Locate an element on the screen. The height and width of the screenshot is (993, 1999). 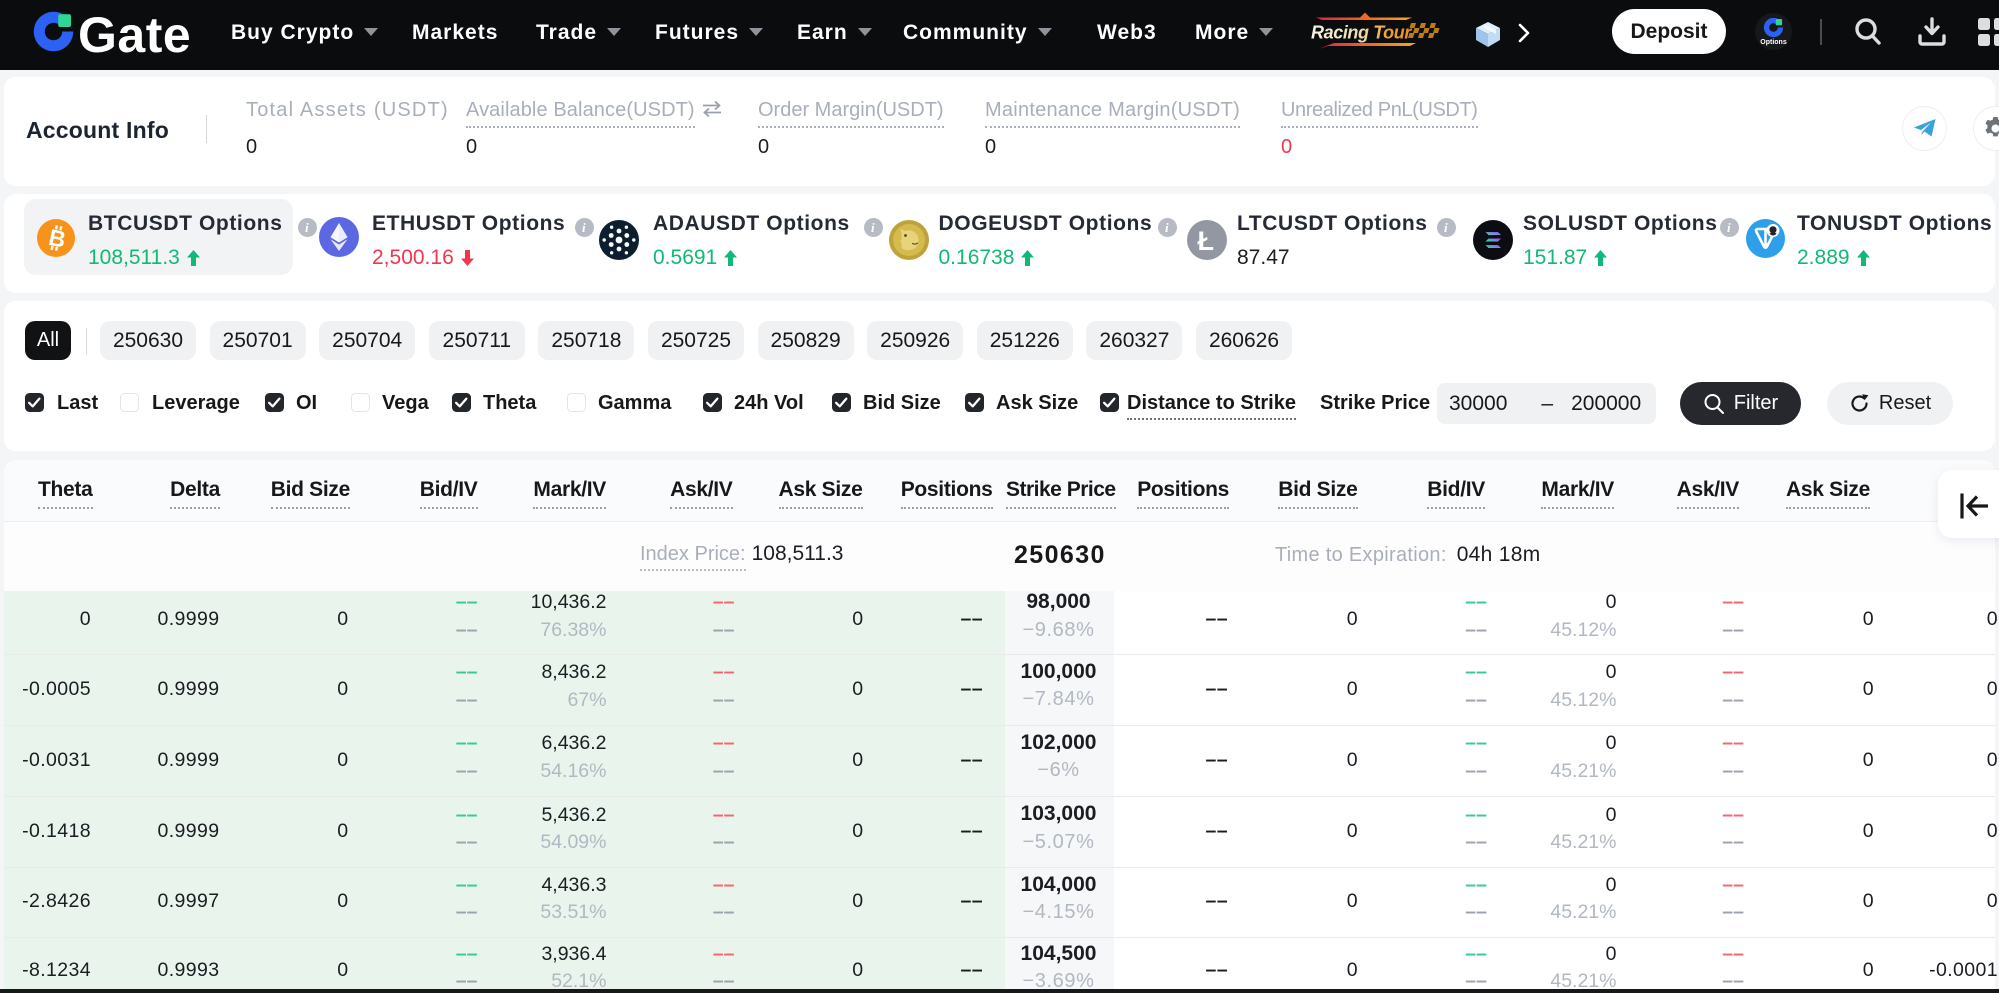
svg-text: Racing Tour is located at coordinates (1361, 33).